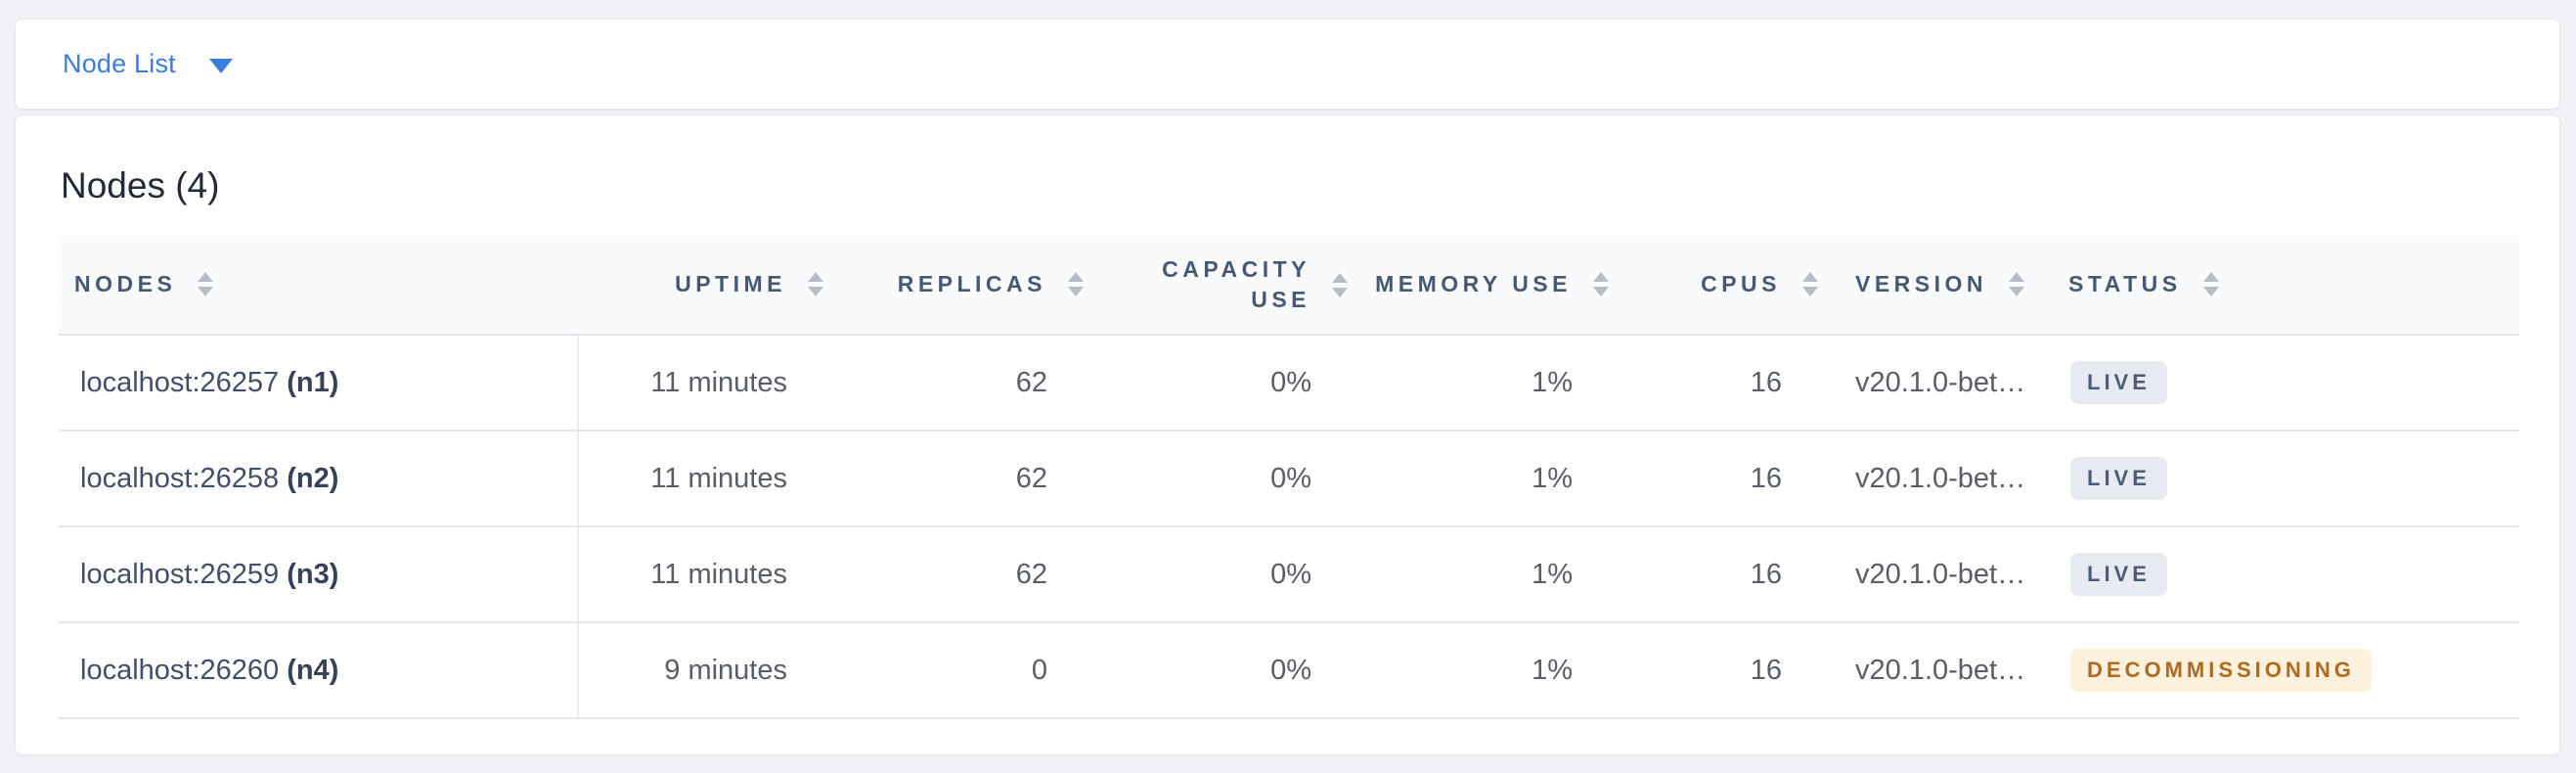  What do you see at coordinates (714, 671) in the screenshot?
I see `uptime-cell: 9 minutes` at bounding box center [714, 671].